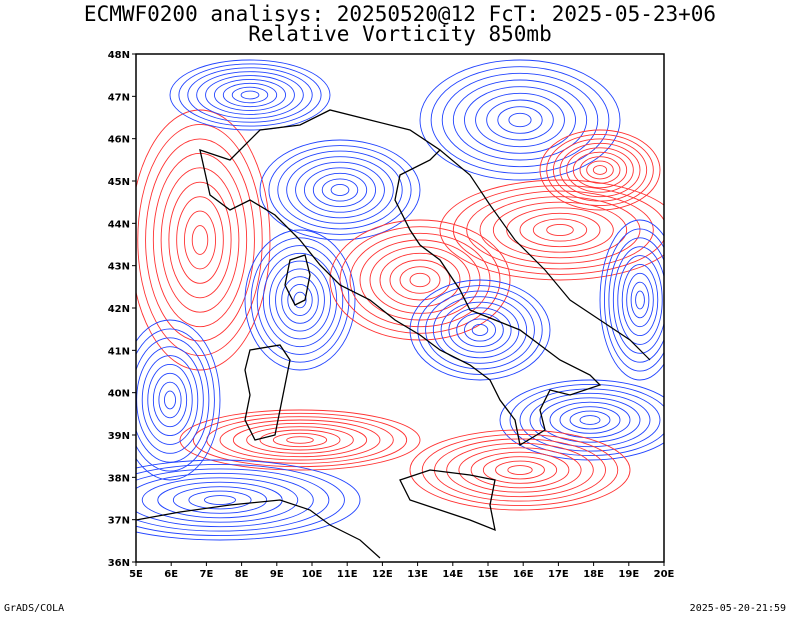 The width and height of the screenshot is (800, 618). I want to click on lat-tick-label: 38N, so click(119, 478).